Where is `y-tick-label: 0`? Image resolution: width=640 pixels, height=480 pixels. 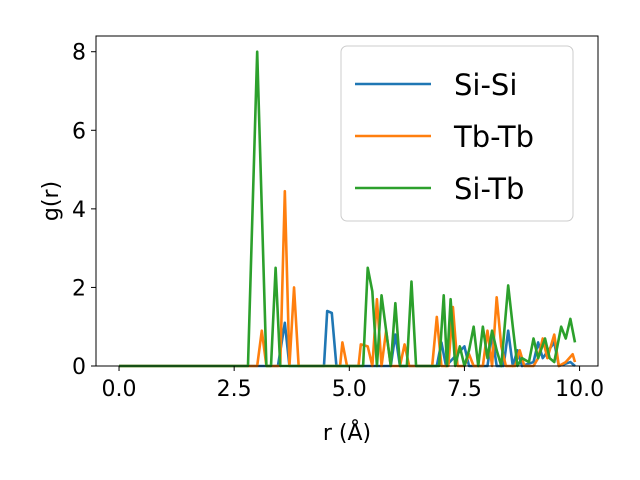
y-tick-label: 0 is located at coordinates (79, 367).